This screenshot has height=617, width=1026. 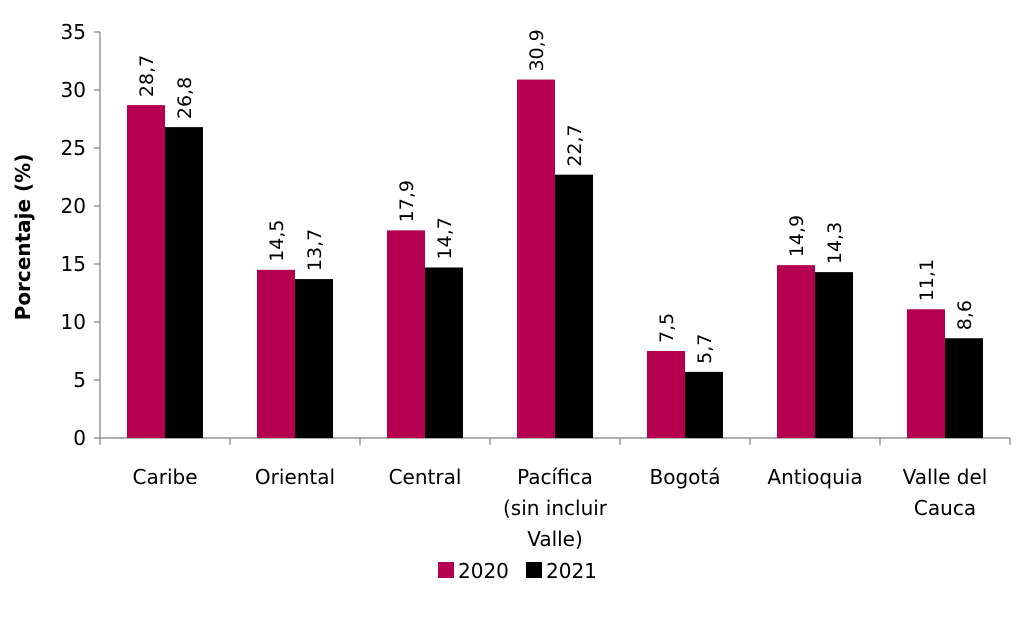 I want to click on data-label: 8,6, so click(x=965, y=315).